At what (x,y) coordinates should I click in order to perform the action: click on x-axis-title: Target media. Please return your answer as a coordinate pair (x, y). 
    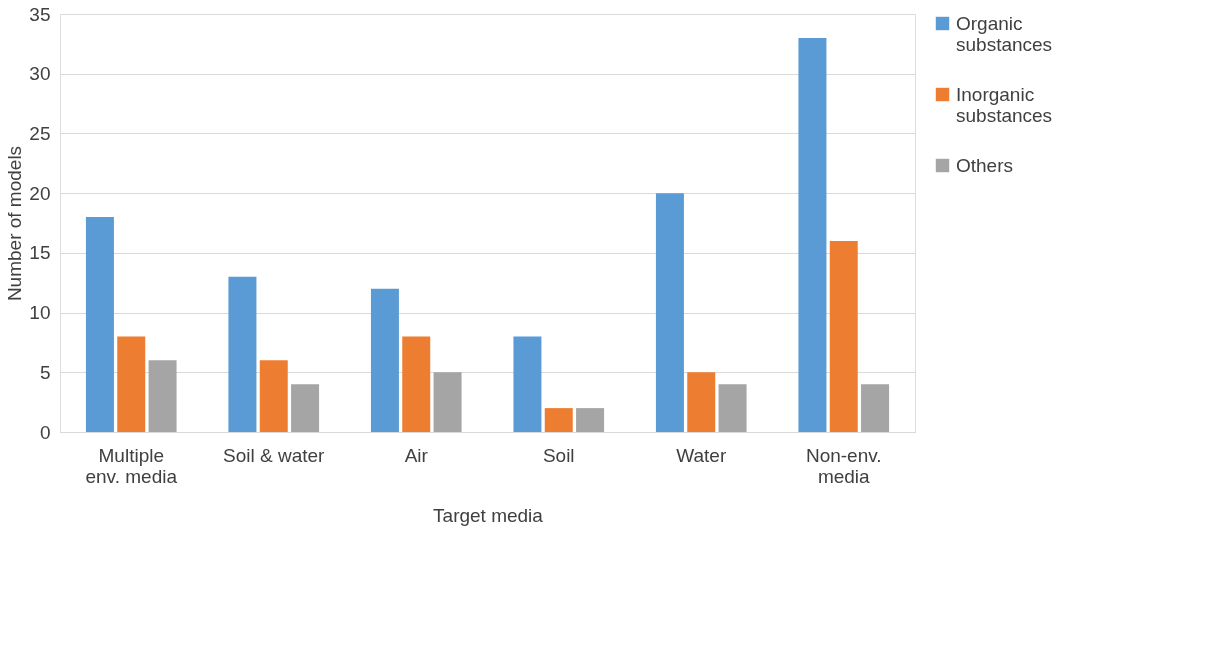
    Looking at the image, I should click on (488, 515).